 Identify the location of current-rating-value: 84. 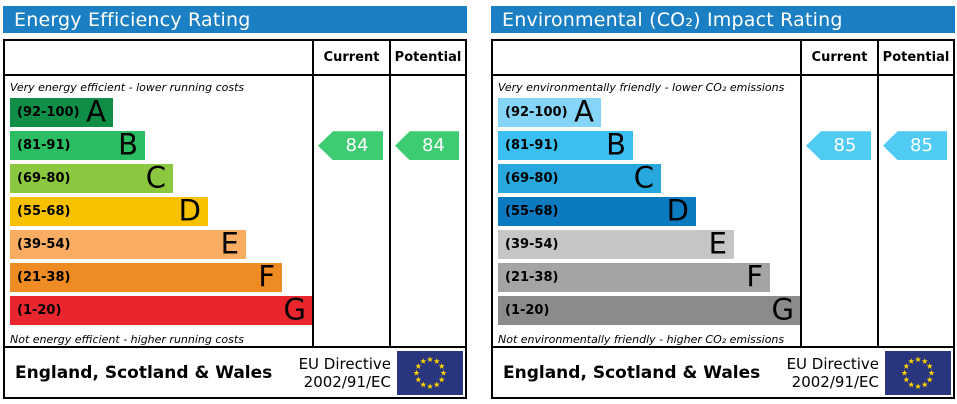
(357, 146).